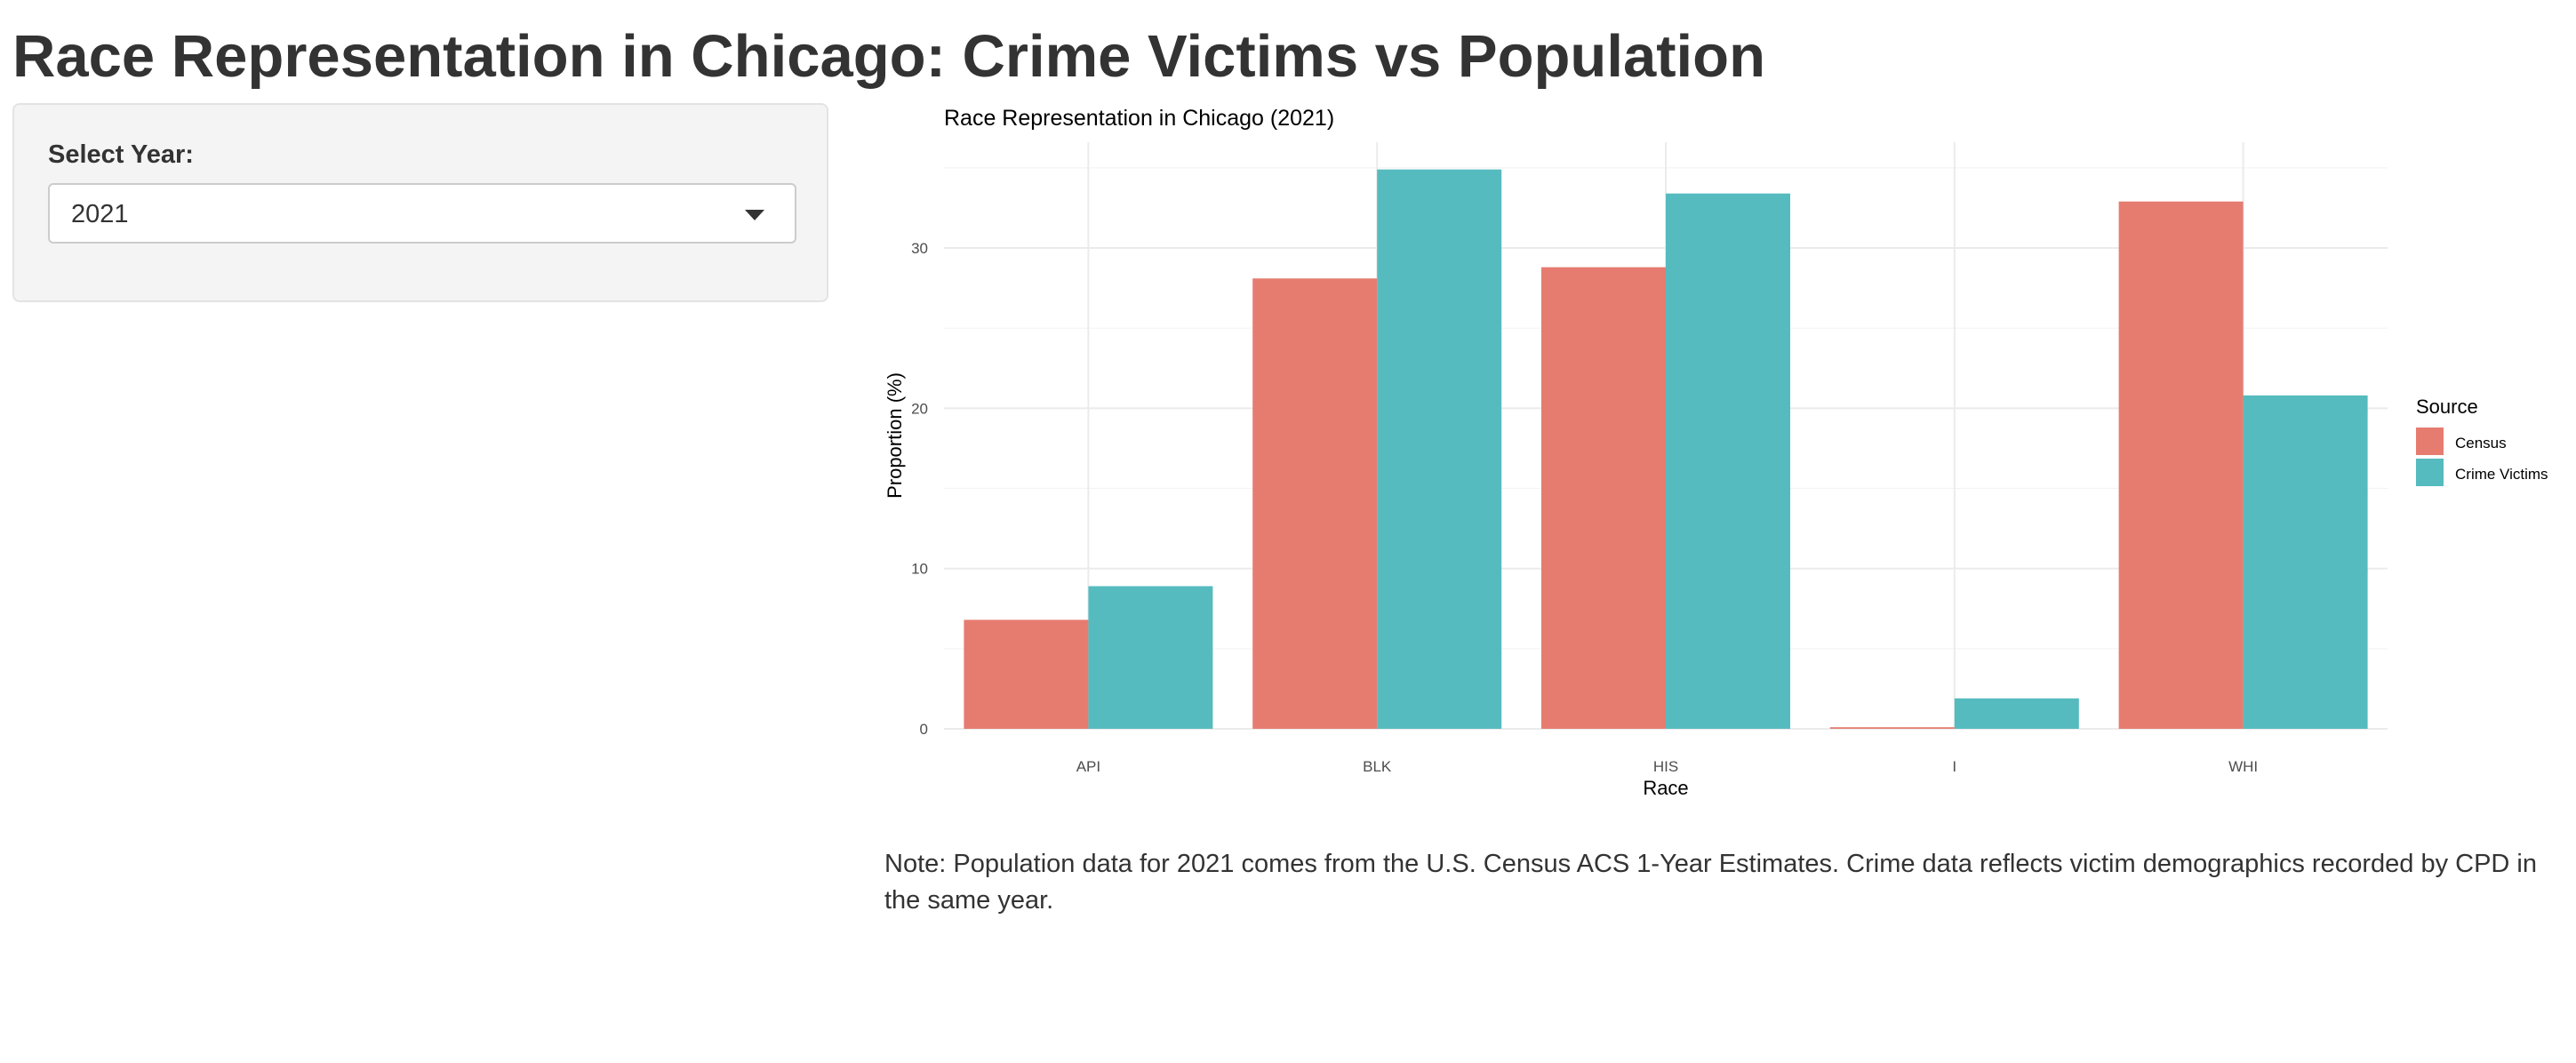 This screenshot has width=2576, height=1063. I want to click on legend-label: Census, so click(2481, 444).